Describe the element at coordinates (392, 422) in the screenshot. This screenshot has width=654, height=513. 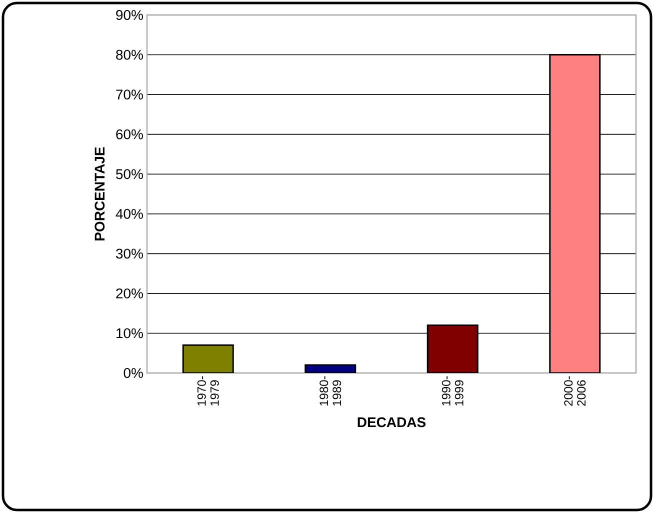
I see `x-axis-title: DECADAS` at that location.